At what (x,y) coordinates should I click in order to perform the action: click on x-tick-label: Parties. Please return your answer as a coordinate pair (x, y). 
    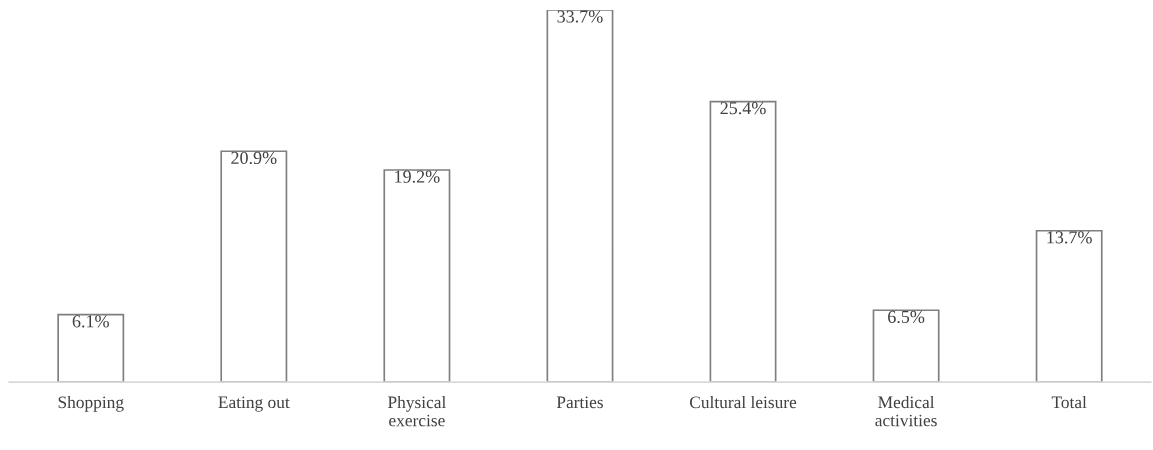
    Looking at the image, I should click on (579, 402).